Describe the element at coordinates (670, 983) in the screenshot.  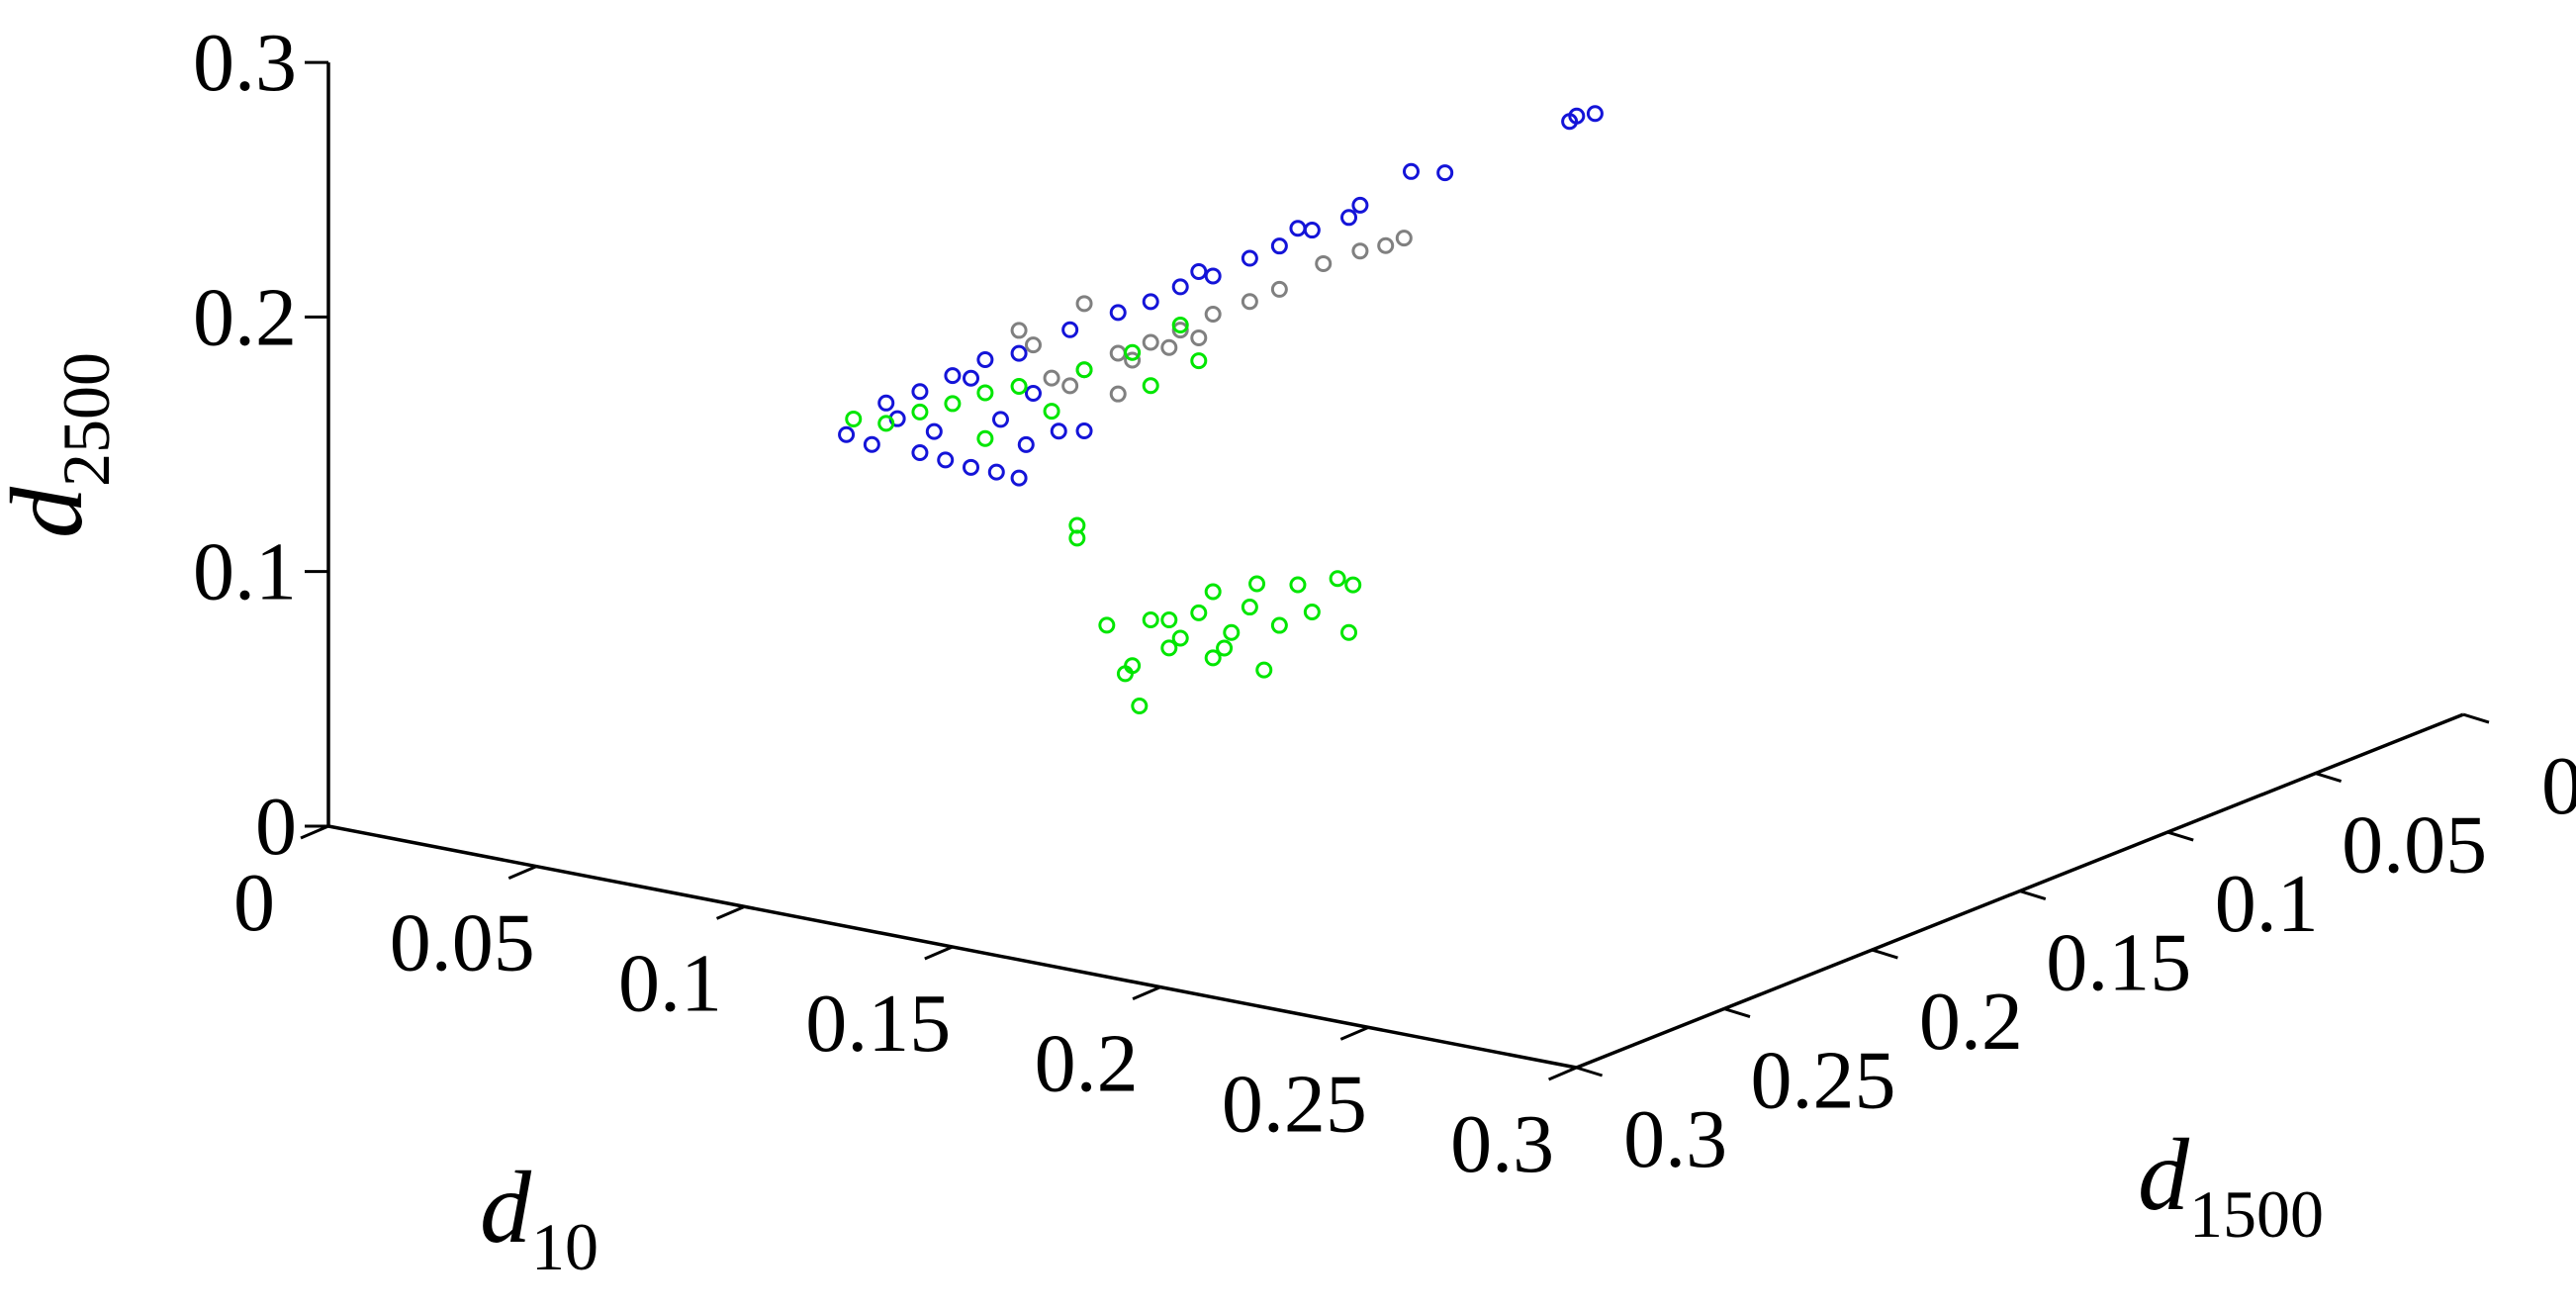
I see `x-tick-label: 0.1` at that location.